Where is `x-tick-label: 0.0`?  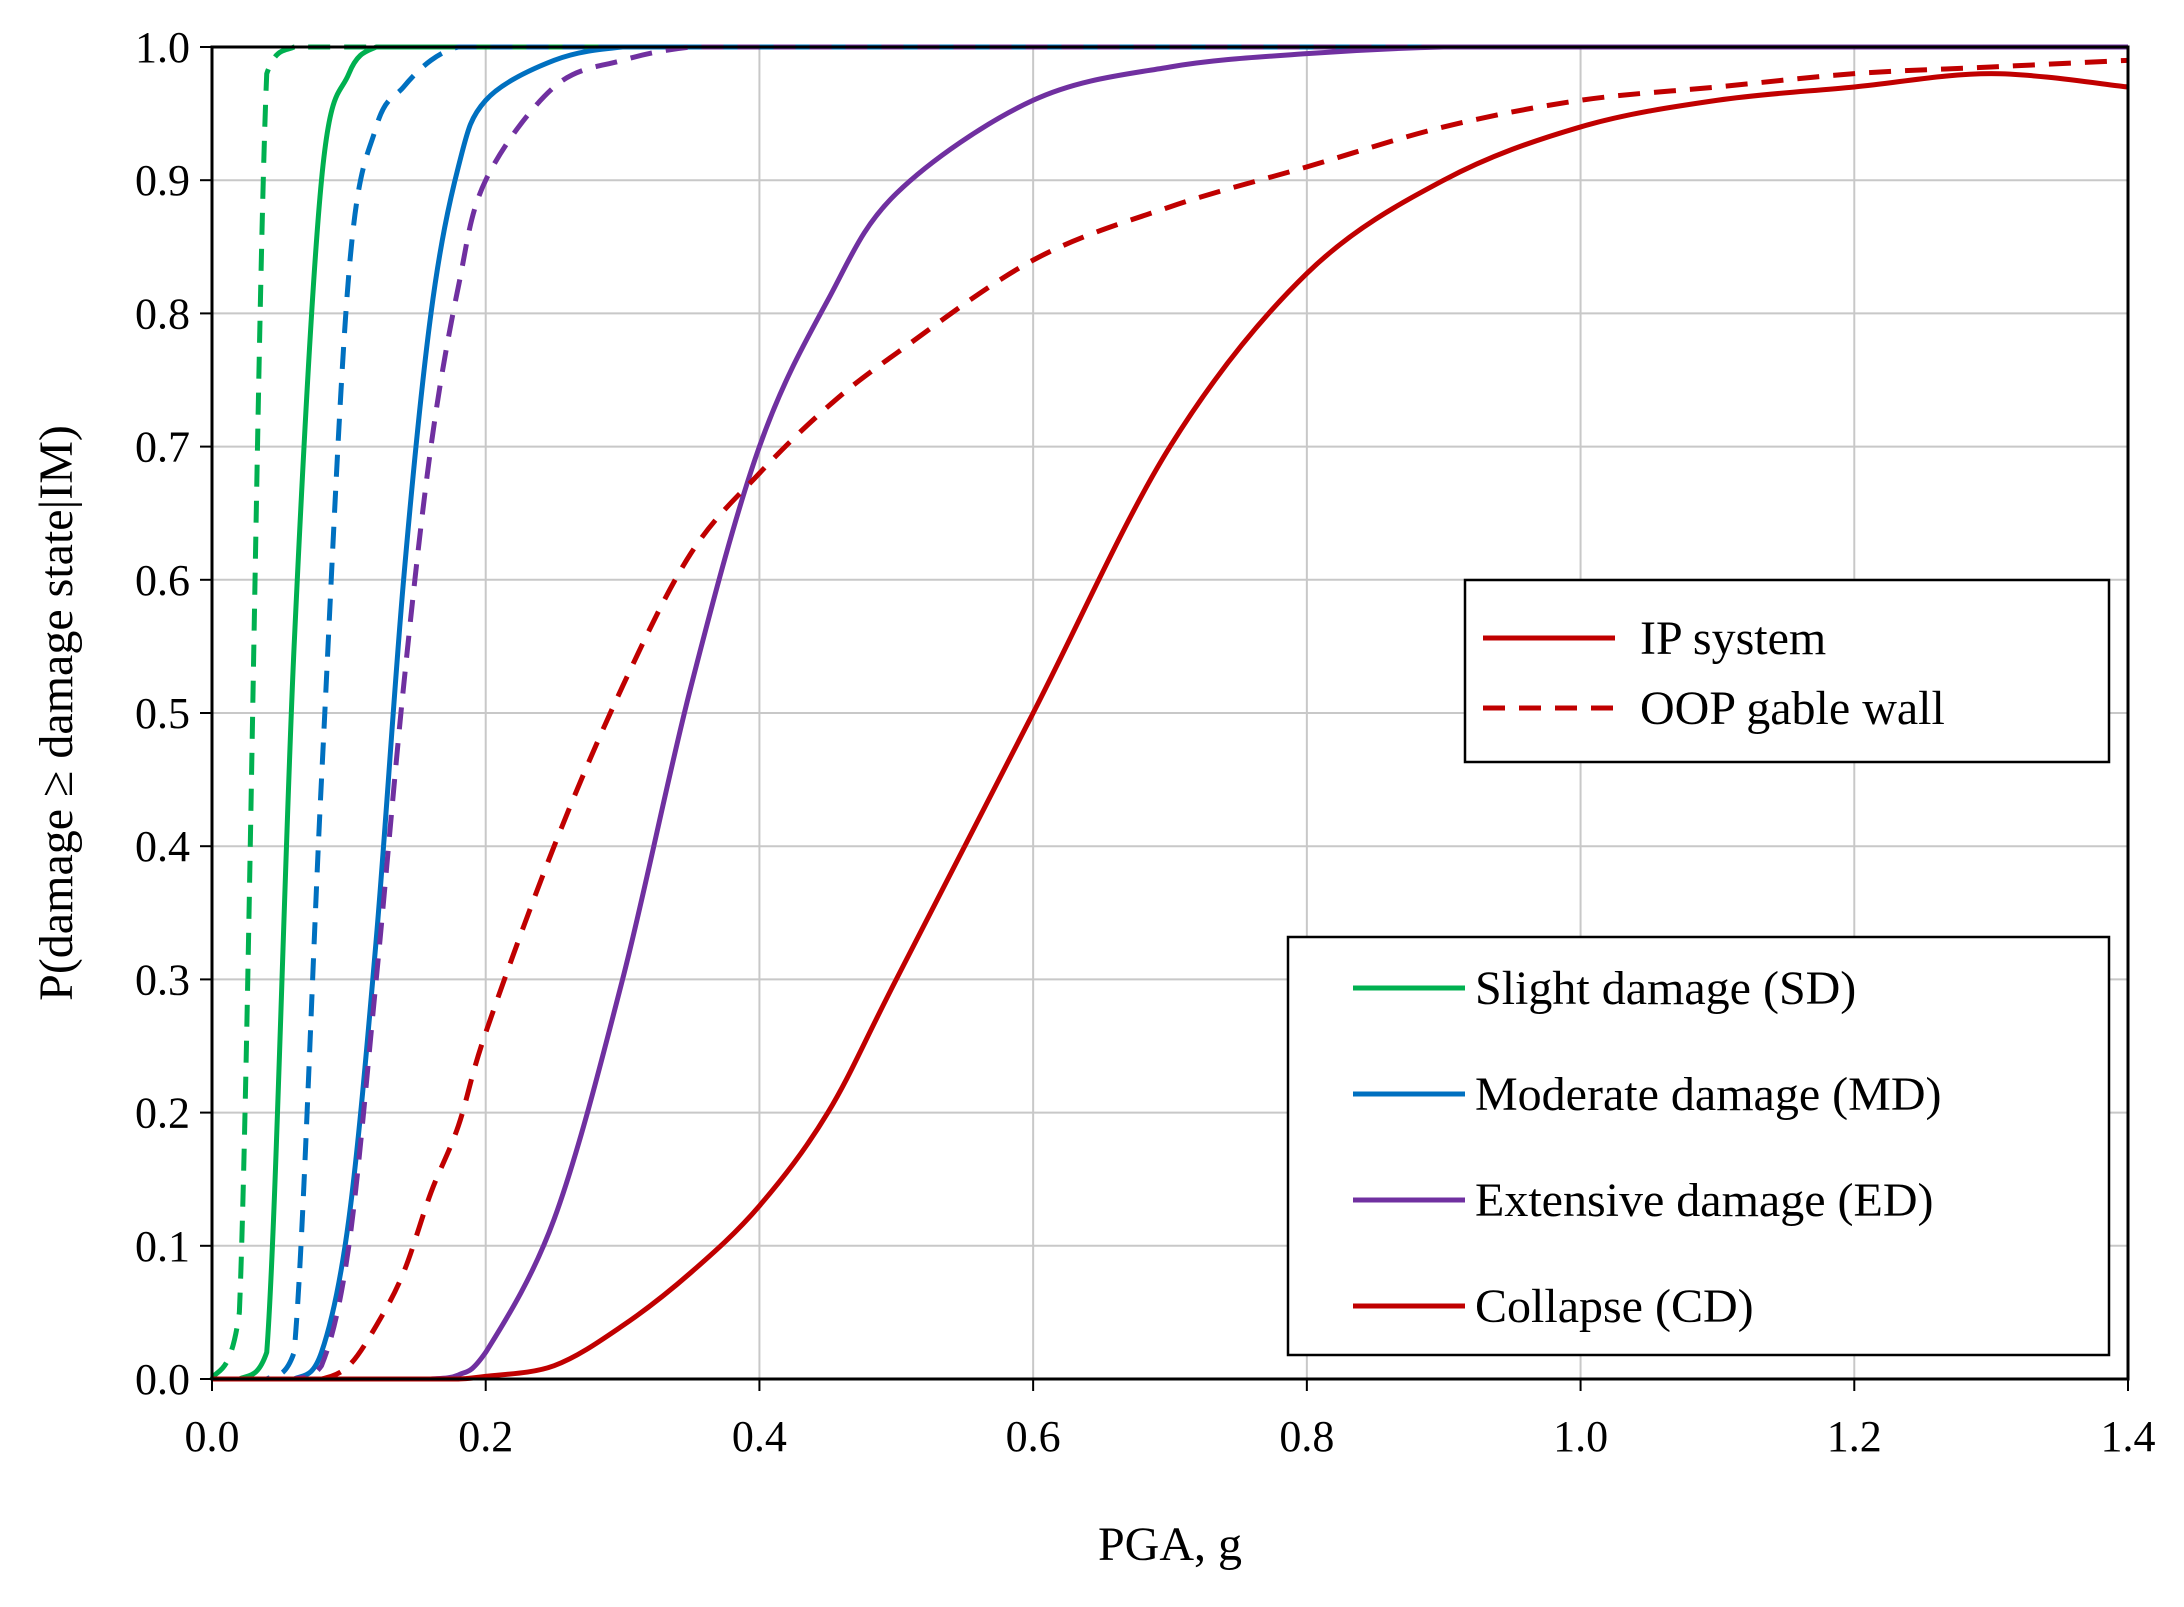 x-tick-label: 0.0 is located at coordinates (212, 1436).